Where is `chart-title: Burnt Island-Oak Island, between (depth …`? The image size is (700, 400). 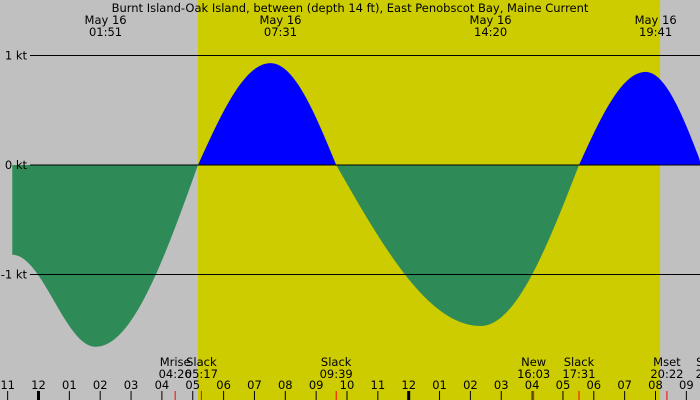
chart-title: Burnt Island-Oak Island, between (depth … is located at coordinates (350, 8).